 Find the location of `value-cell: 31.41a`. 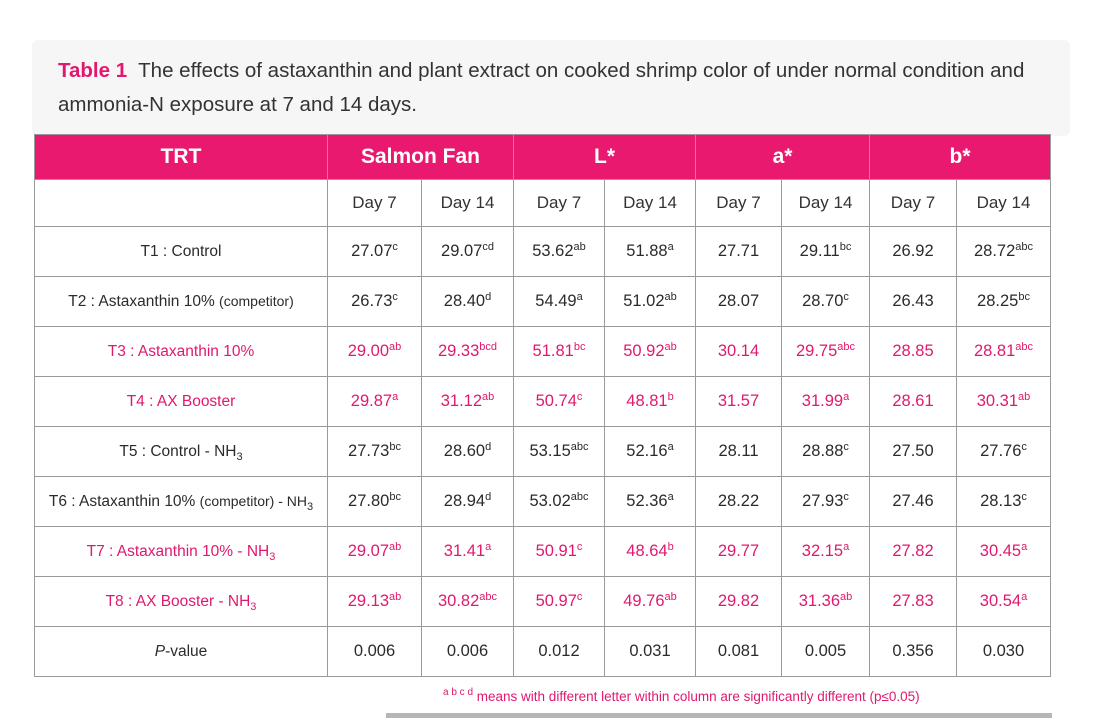

value-cell: 31.41a is located at coordinates (467, 551).